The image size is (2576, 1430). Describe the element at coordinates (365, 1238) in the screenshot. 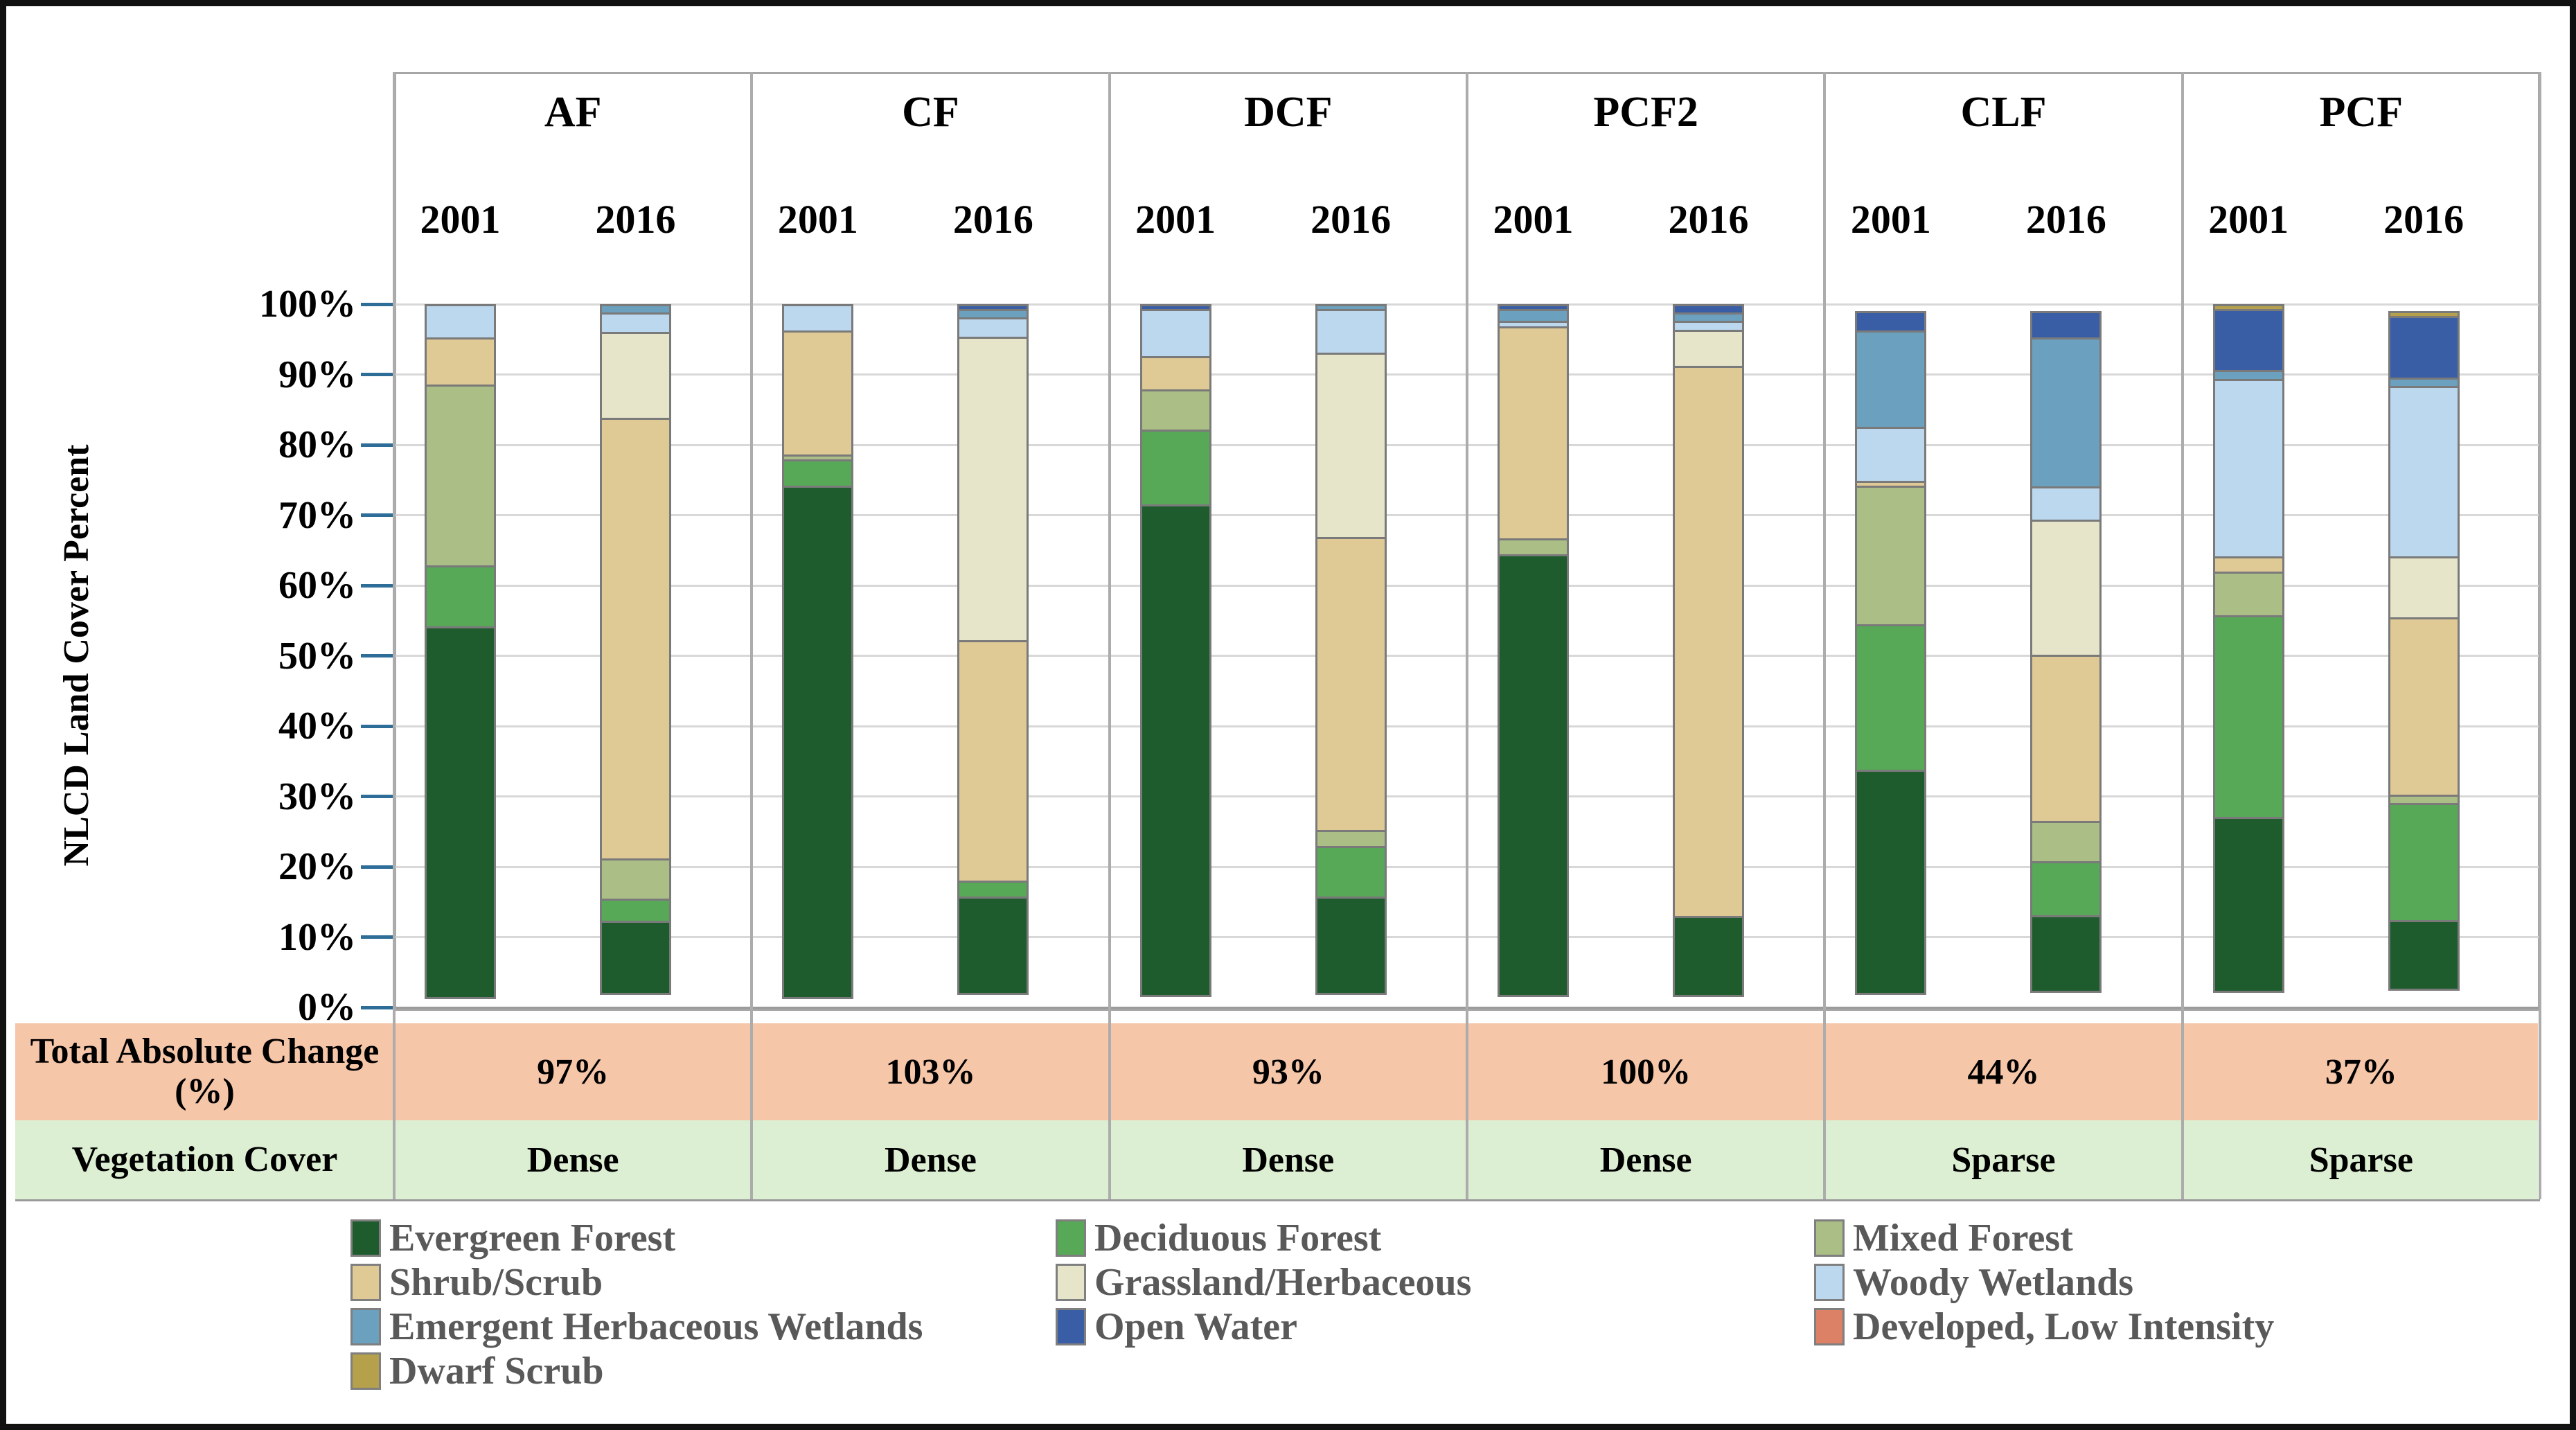

I see `legend-swatch-eg` at that location.